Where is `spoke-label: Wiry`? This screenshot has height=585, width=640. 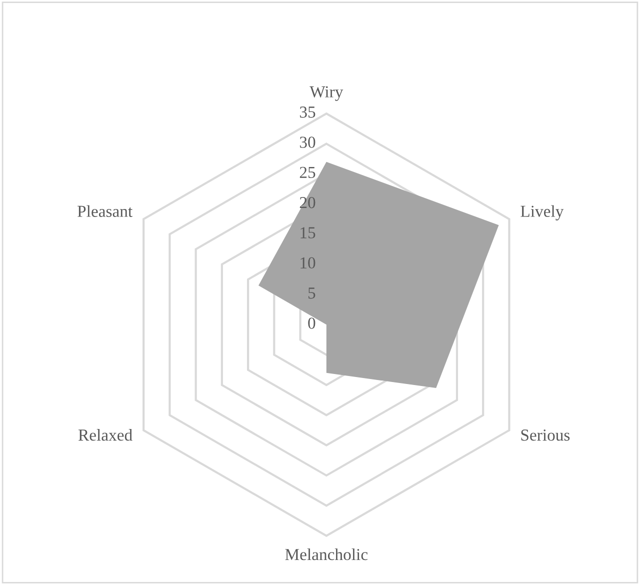 spoke-label: Wiry is located at coordinates (327, 93).